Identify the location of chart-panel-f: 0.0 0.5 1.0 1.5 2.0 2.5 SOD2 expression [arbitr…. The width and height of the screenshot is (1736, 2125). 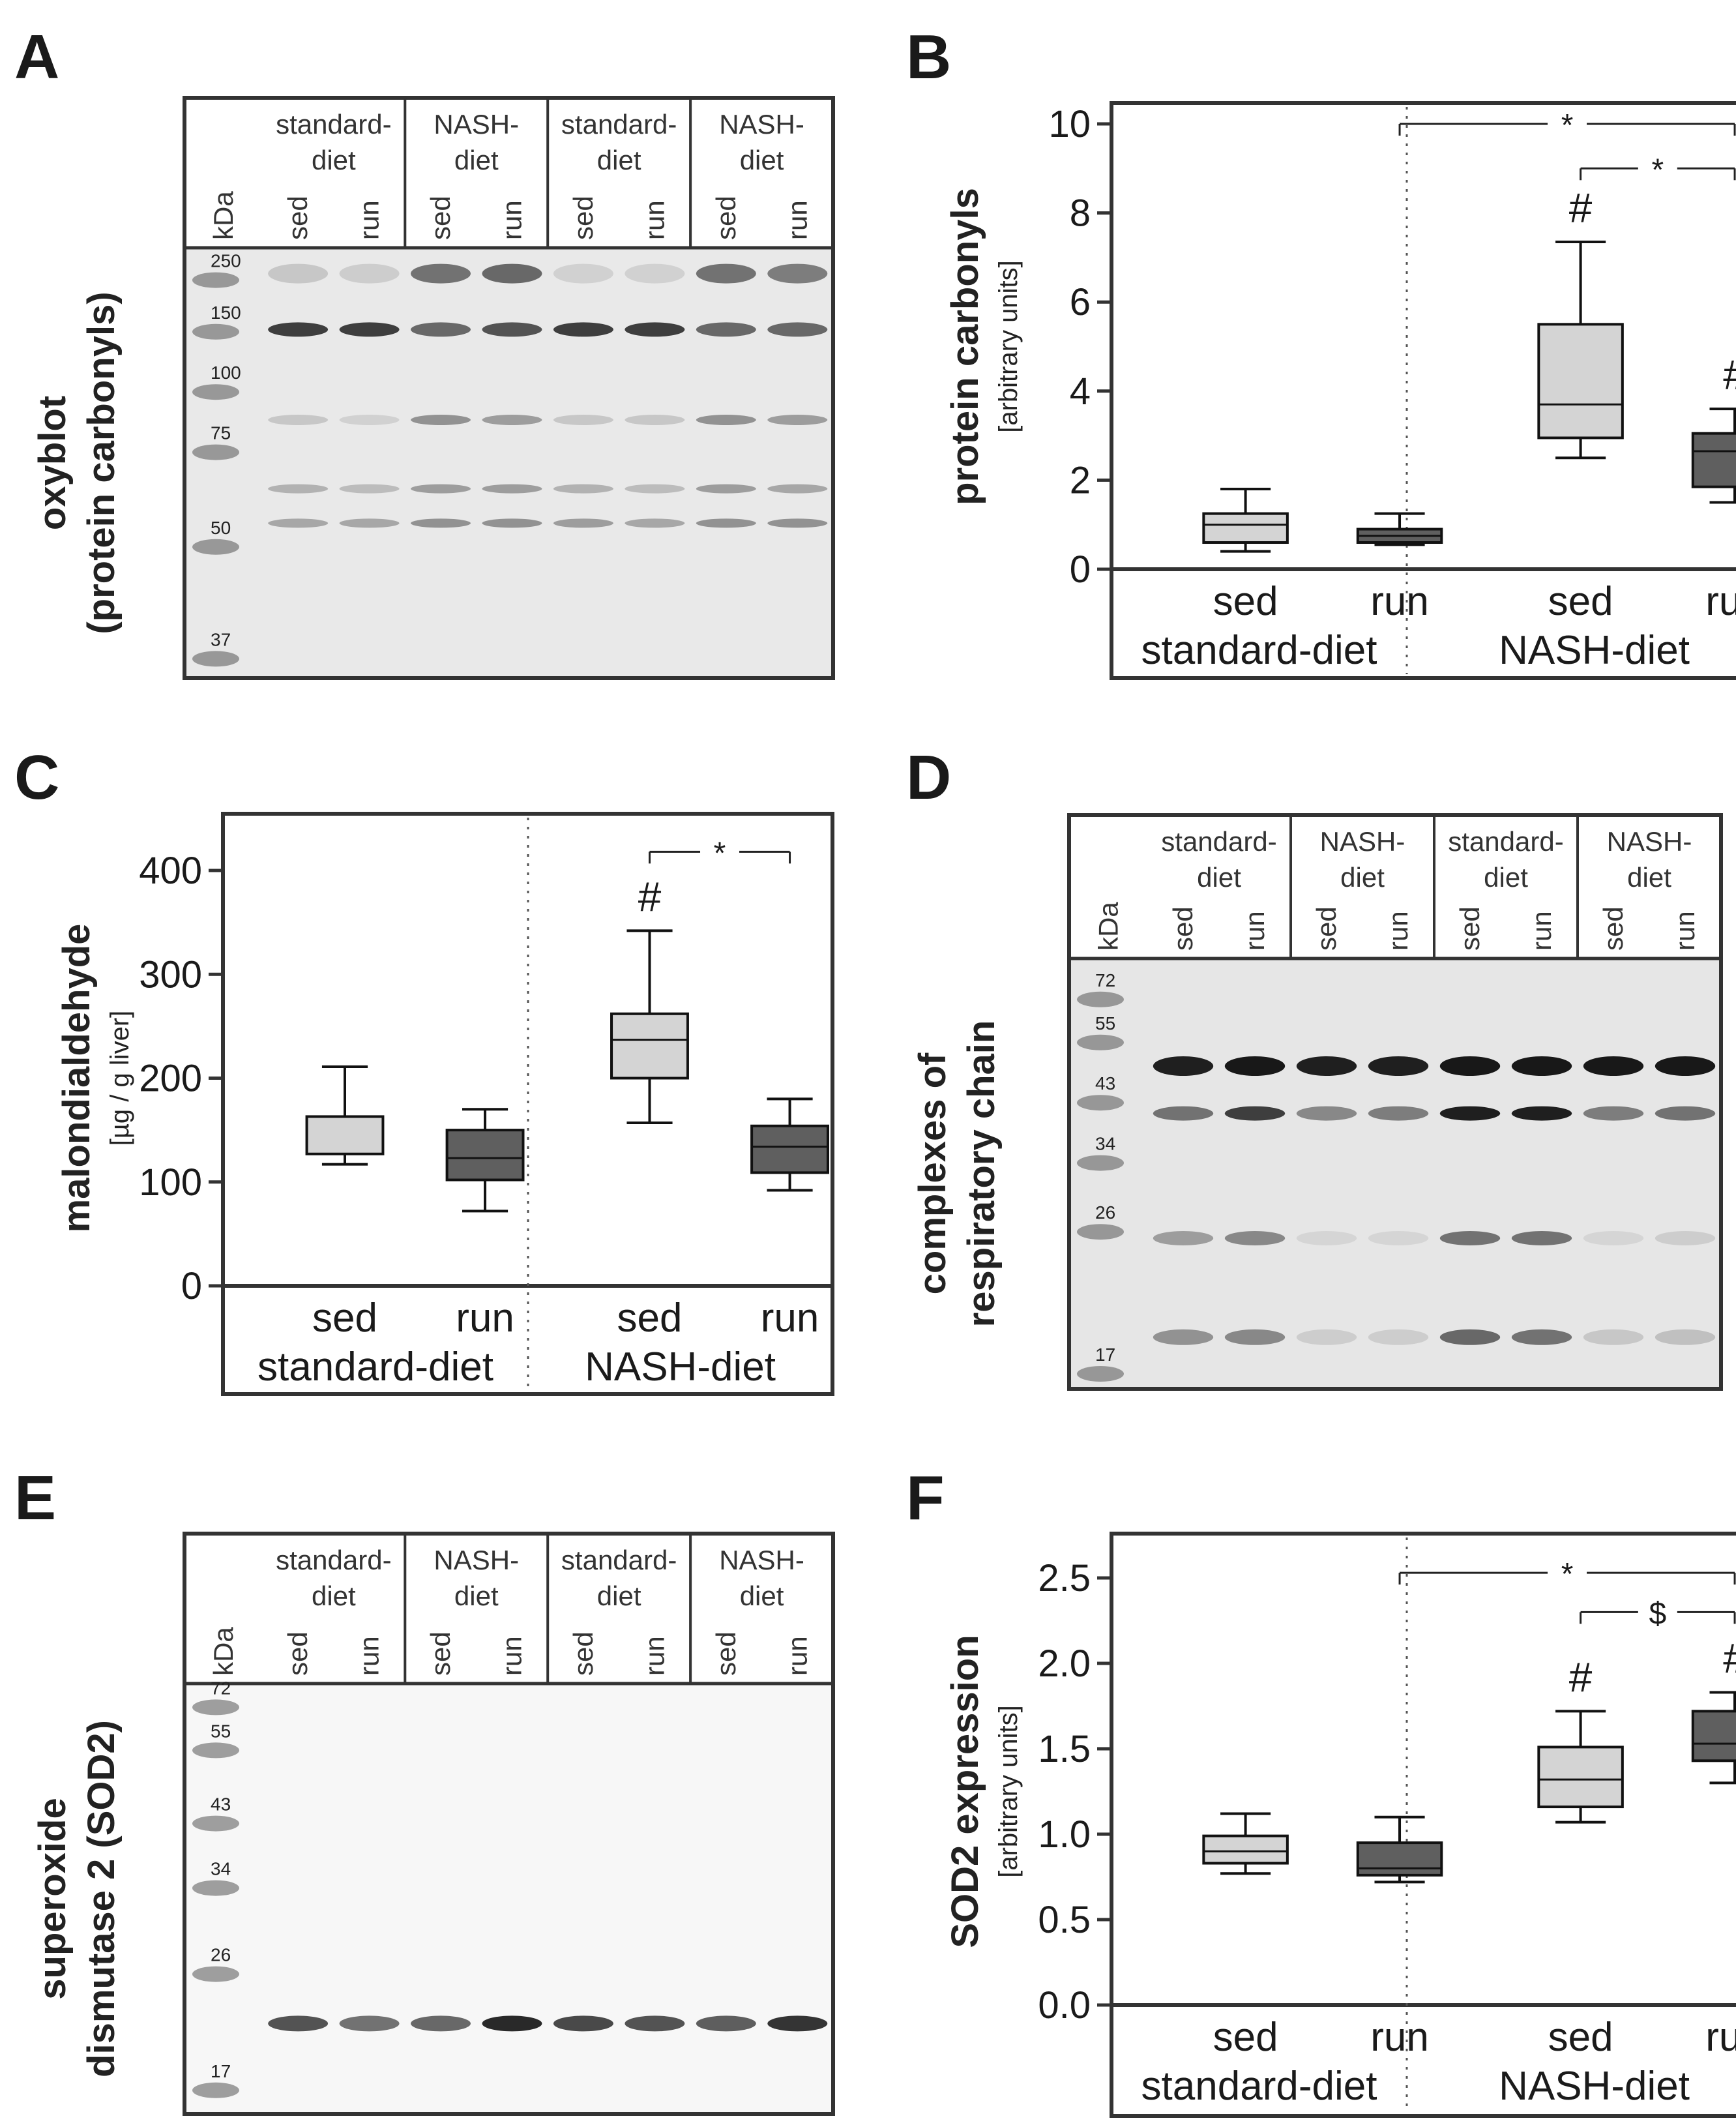
(1340, 1825).